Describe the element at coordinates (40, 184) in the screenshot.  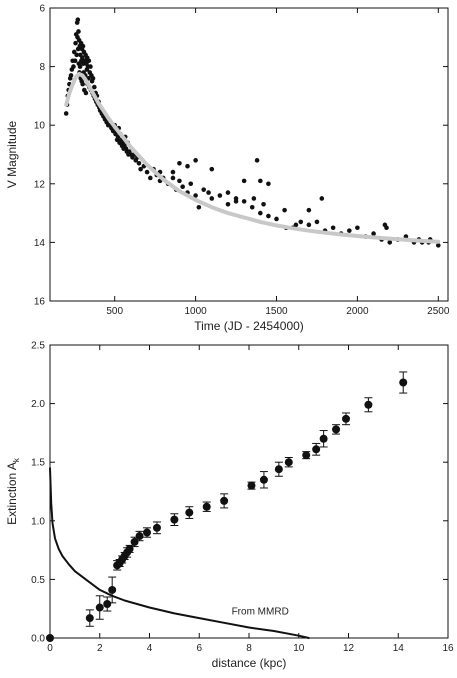
I see `lightcurve-y-tick-label: 12` at that location.